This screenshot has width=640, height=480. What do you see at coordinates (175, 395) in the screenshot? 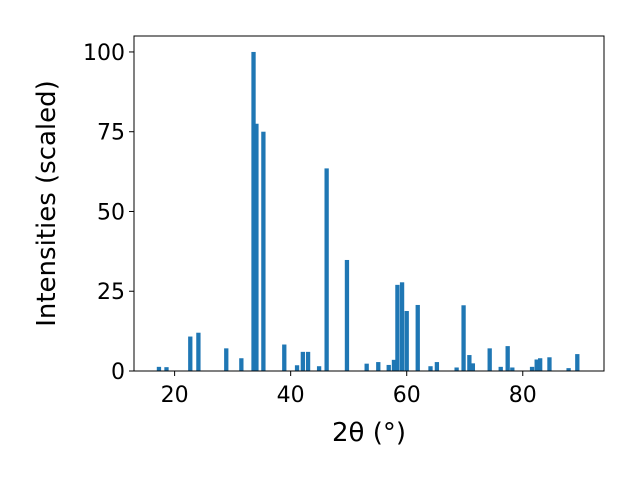
I see `x-tick-label-20: 20` at bounding box center [175, 395].